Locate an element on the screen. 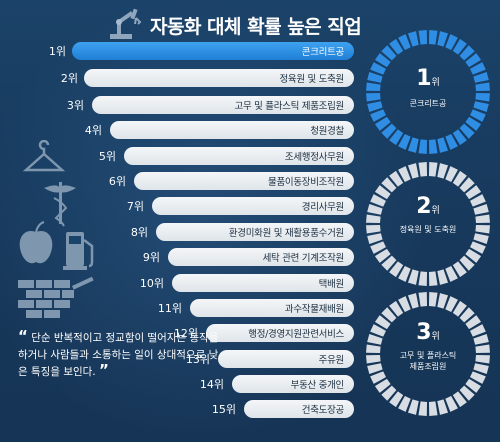 The height and width of the screenshot is (442, 500). rank-bar: 주유원 is located at coordinates (286, 359).